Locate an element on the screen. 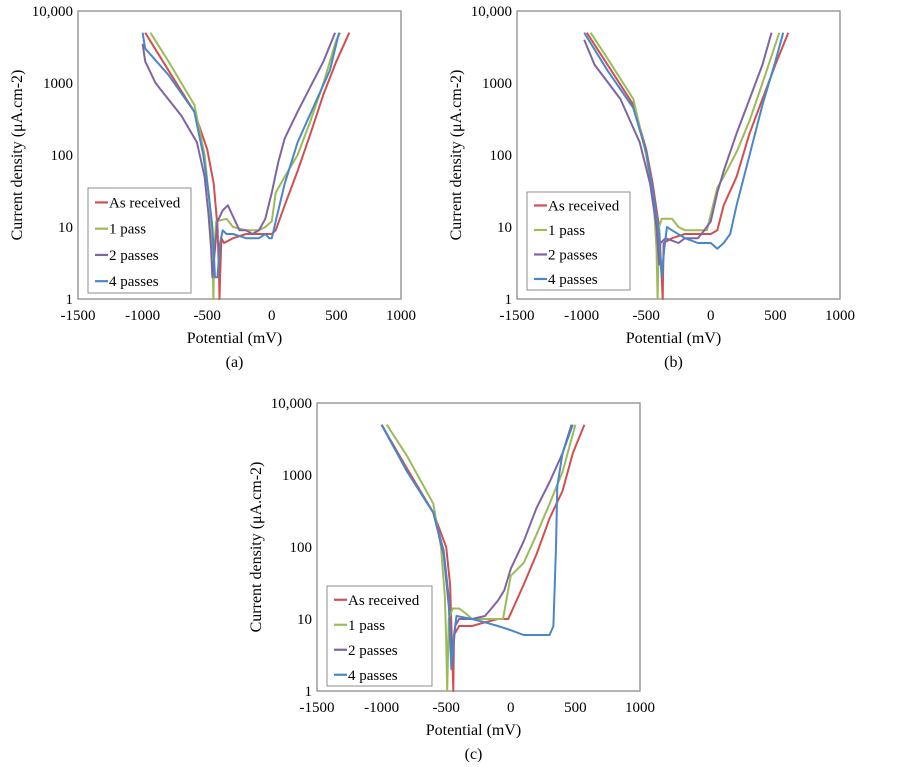 The width and height of the screenshot is (903, 767). panel-label: (c) is located at coordinates (474, 754).